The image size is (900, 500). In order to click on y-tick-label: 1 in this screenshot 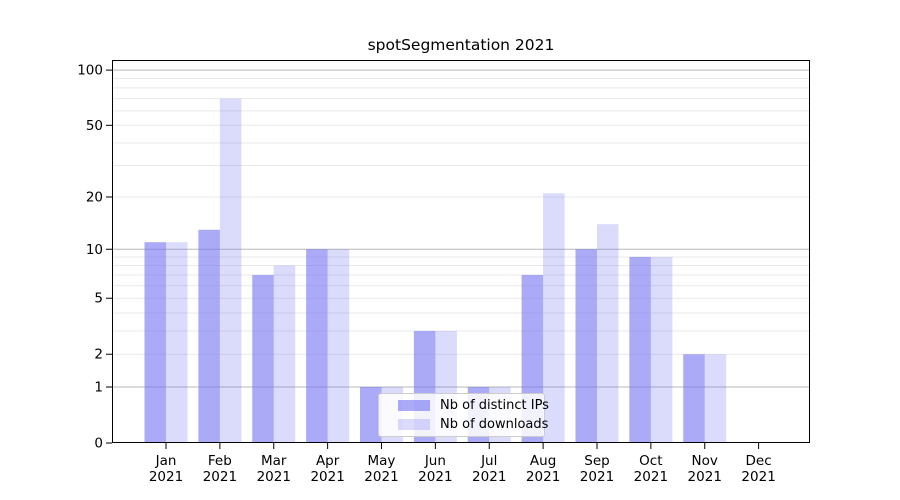, I will do `click(98, 387)`.